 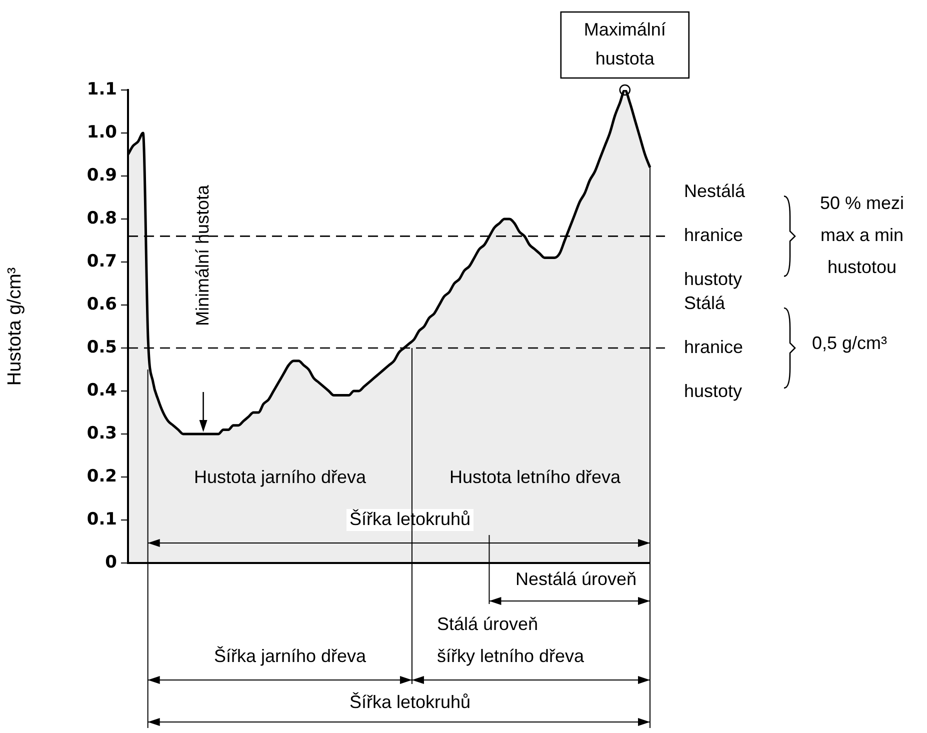 What do you see at coordinates (625, 43) in the screenshot?
I see `annotation: Maximální hustota` at bounding box center [625, 43].